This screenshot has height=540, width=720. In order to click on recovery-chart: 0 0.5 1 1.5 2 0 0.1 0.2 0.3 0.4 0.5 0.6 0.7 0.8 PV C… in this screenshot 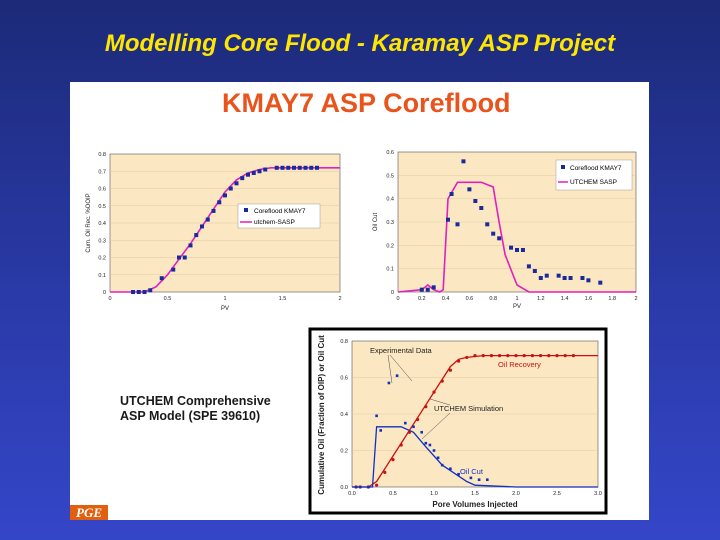, I will do `click(214, 232)`.